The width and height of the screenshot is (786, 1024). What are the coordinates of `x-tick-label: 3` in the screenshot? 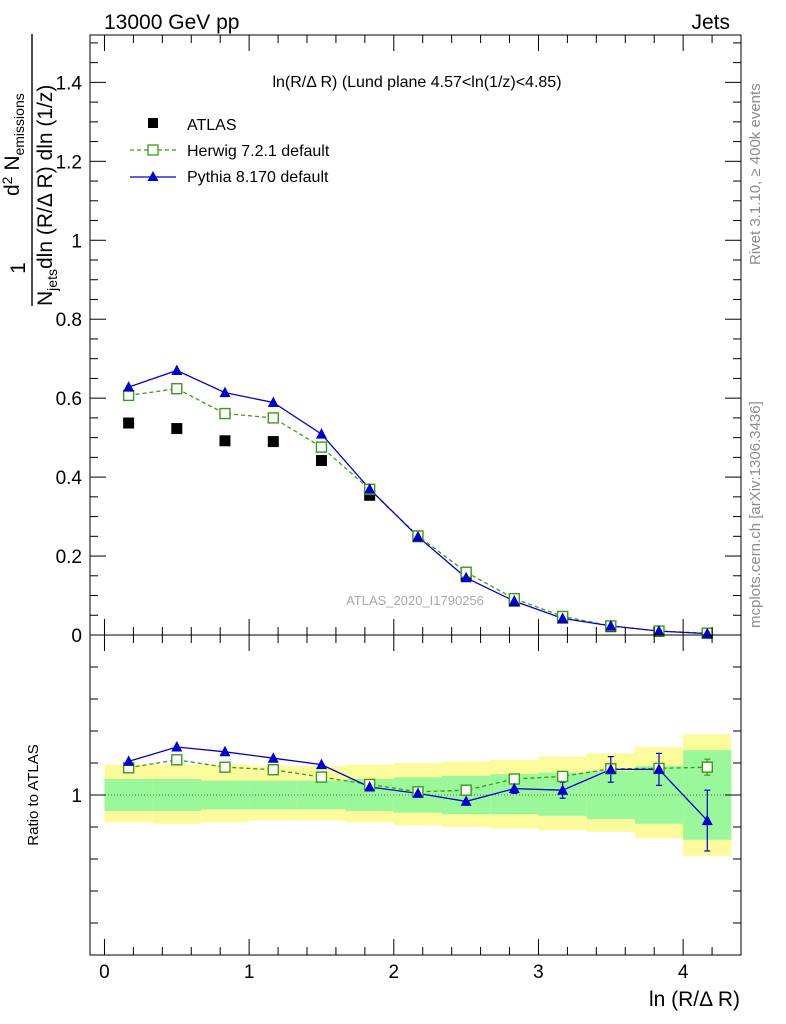 It's located at (538, 972).